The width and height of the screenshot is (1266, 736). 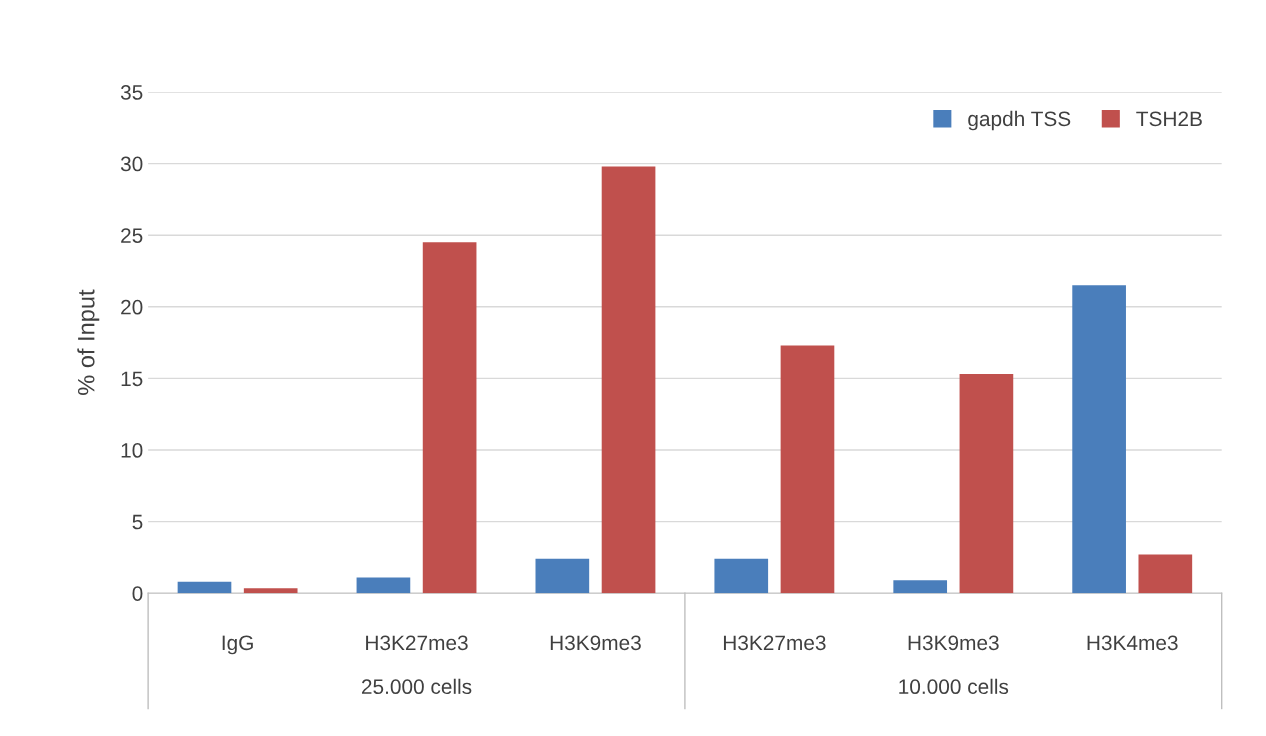 I want to click on y-tick-label: 30, so click(x=131, y=164).